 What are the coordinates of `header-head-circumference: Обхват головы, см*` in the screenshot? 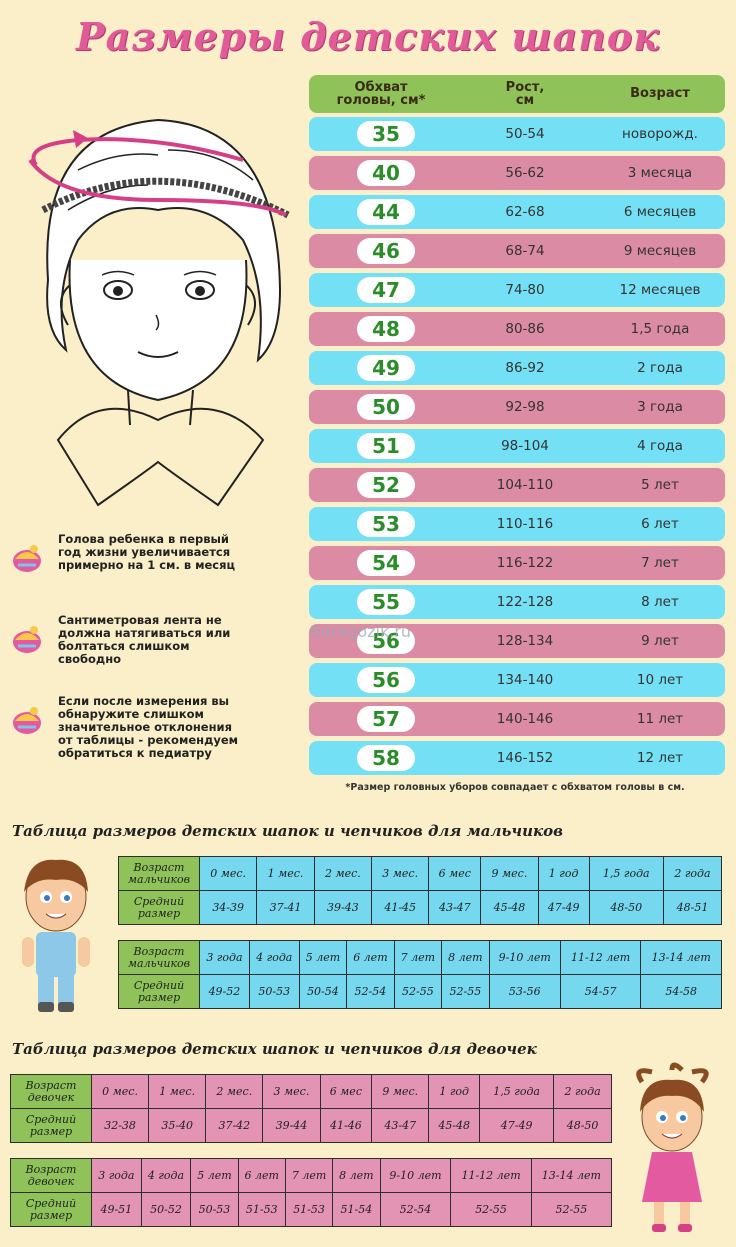 It's located at (381, 94).